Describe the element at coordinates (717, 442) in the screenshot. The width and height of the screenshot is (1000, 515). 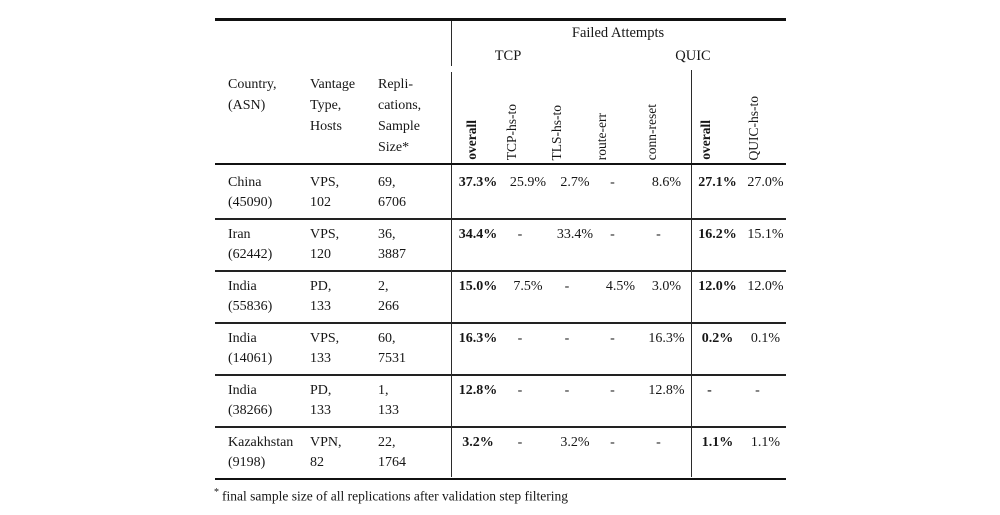
I see `cell-quic-overall: 1.1%` at that location.